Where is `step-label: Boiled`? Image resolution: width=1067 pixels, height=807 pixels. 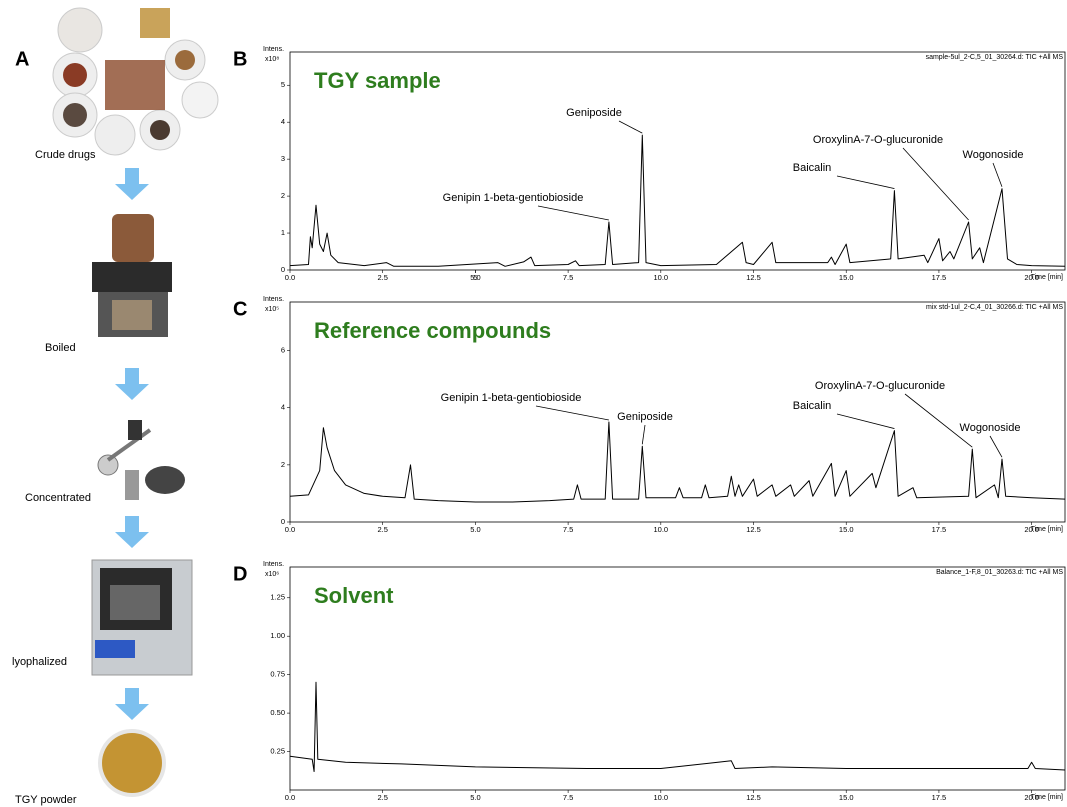 step-label: Boiled is located at coordinates (60, 348).